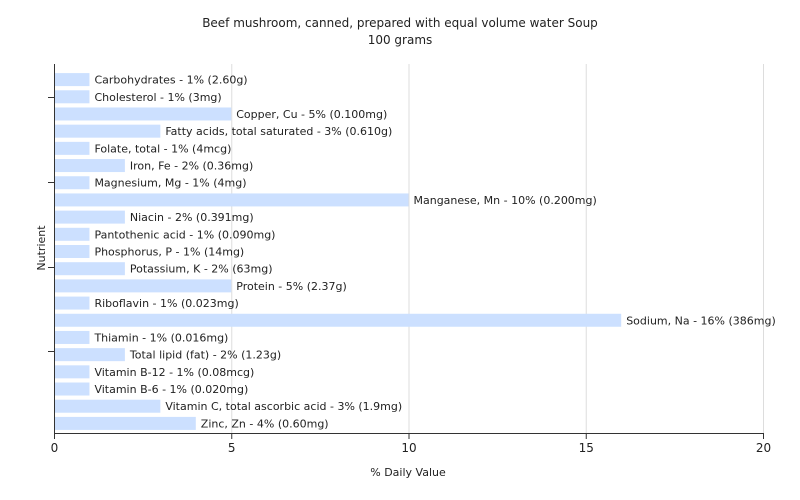 The height and width of the screenshot is (500, 800). Describe the element at coordinates (170, 183) in the screenshot. I see `bar-label: Magnesium, Mg - 1% (4mg)` at that location.